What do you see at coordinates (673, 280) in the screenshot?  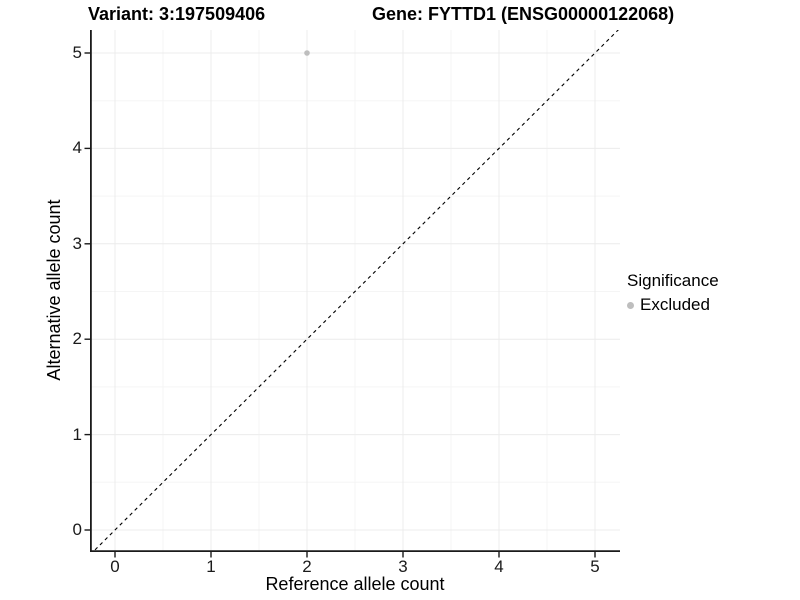 I see `legend-title: Significance` at bounding box center [673, 280].